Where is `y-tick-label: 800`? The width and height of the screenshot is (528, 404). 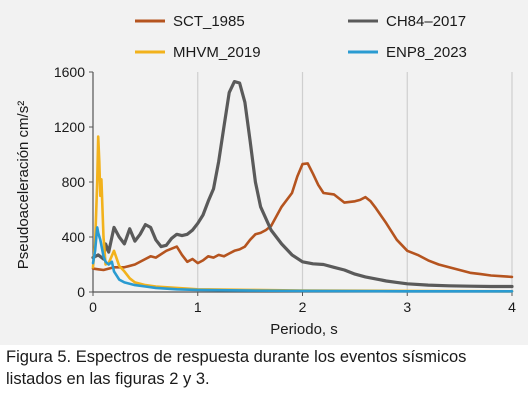
y-tick-label: 800 is located at coordinates (74, 182).